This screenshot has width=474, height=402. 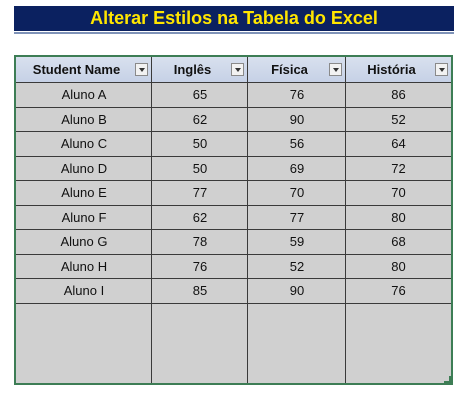 I want to click on table-row: Aluno H 76 52 80, so click(x=233, y=267).